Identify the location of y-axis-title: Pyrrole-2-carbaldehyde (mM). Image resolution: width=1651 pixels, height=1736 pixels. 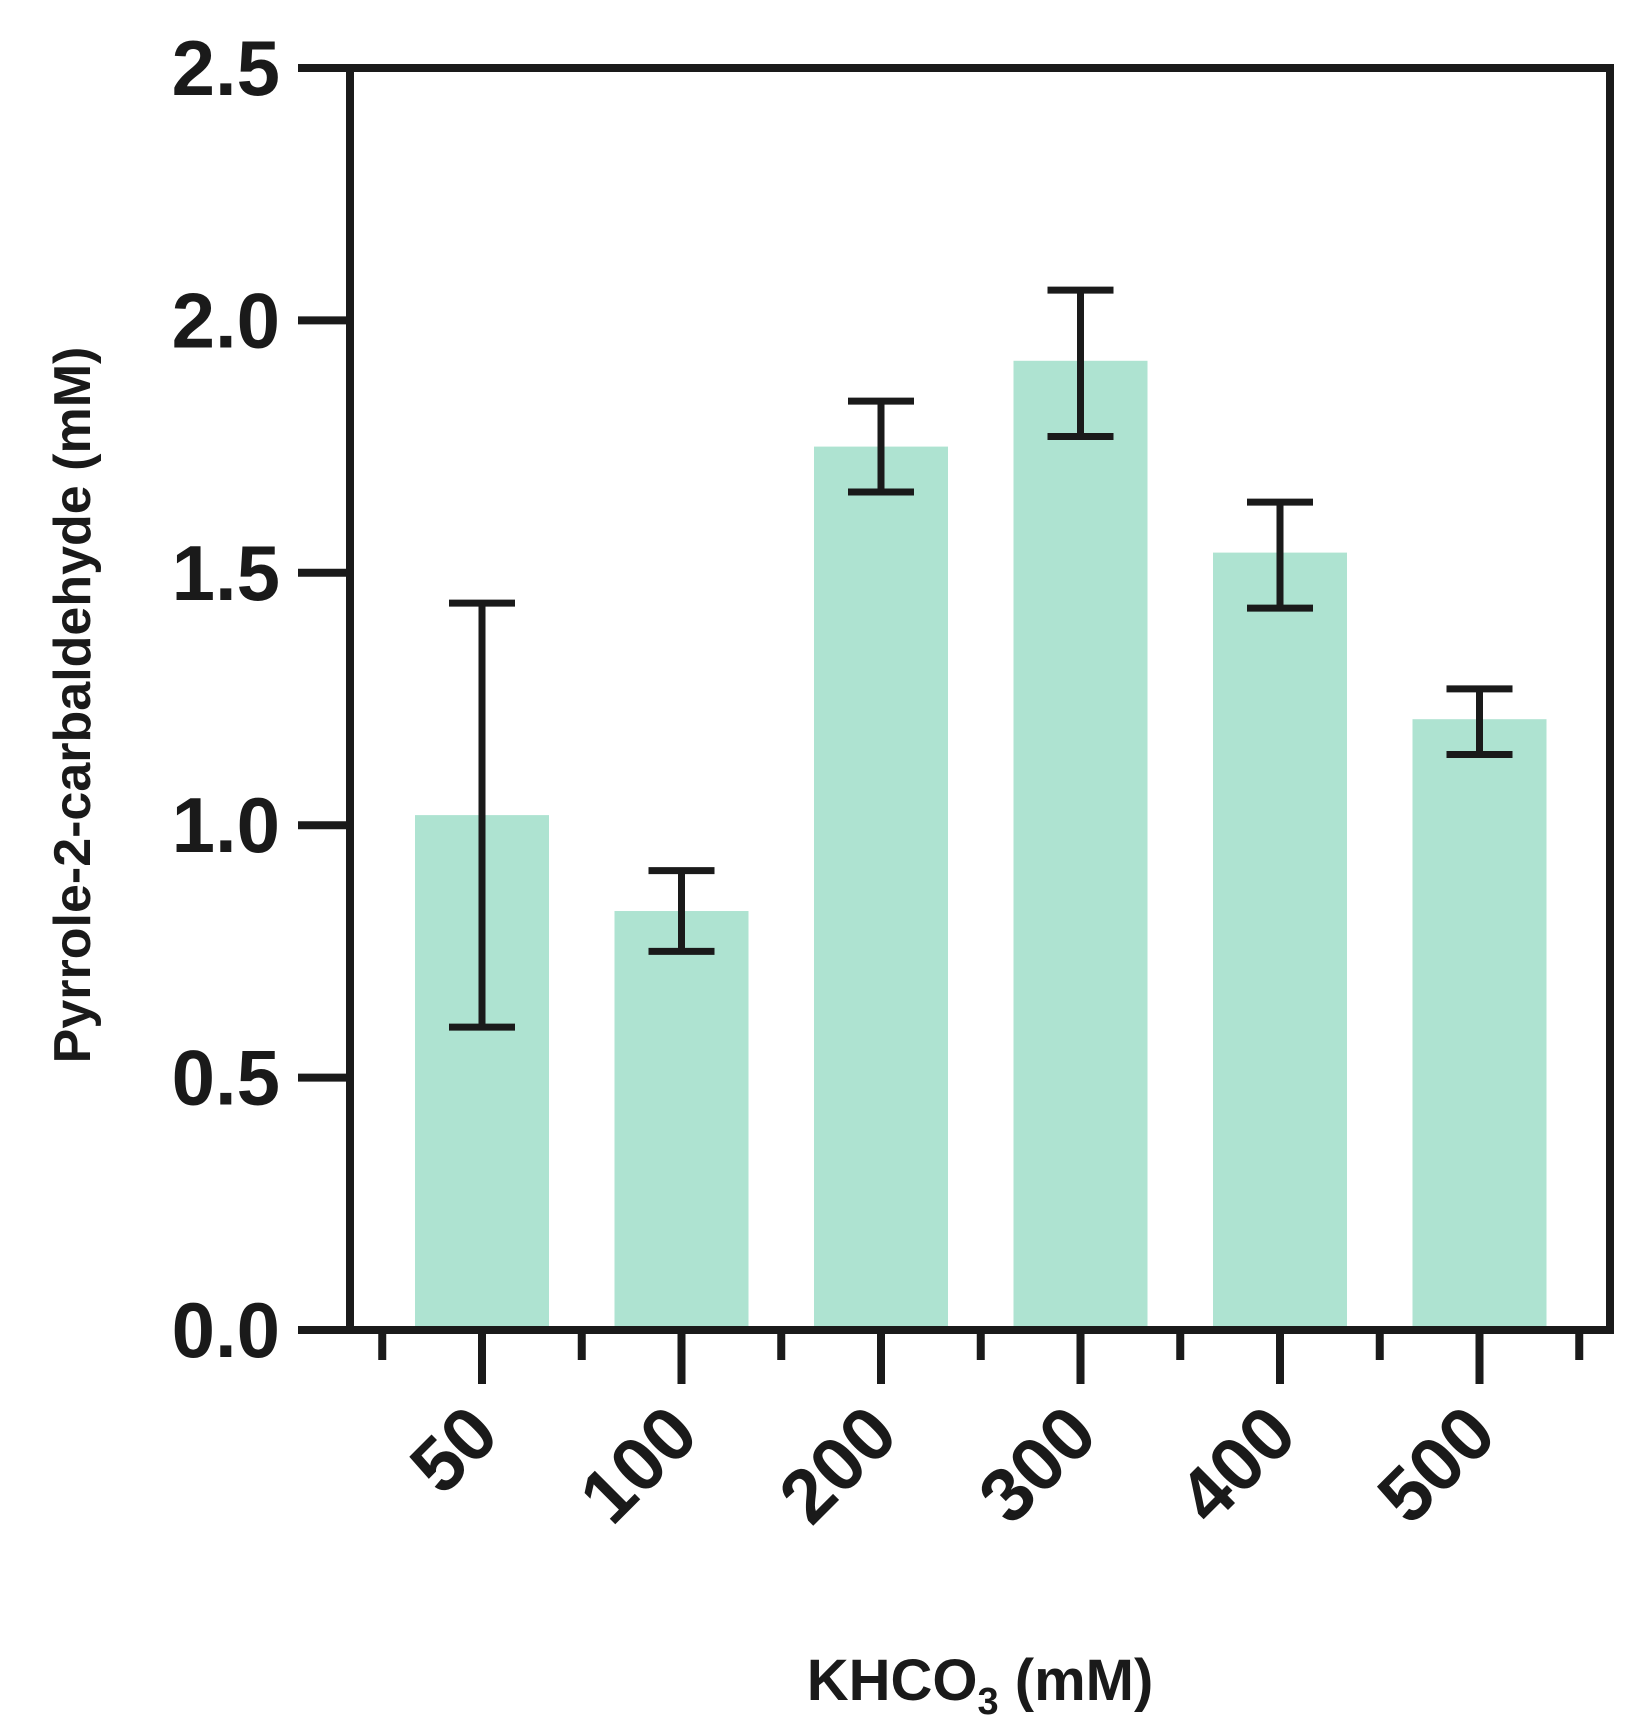
(73, 705).